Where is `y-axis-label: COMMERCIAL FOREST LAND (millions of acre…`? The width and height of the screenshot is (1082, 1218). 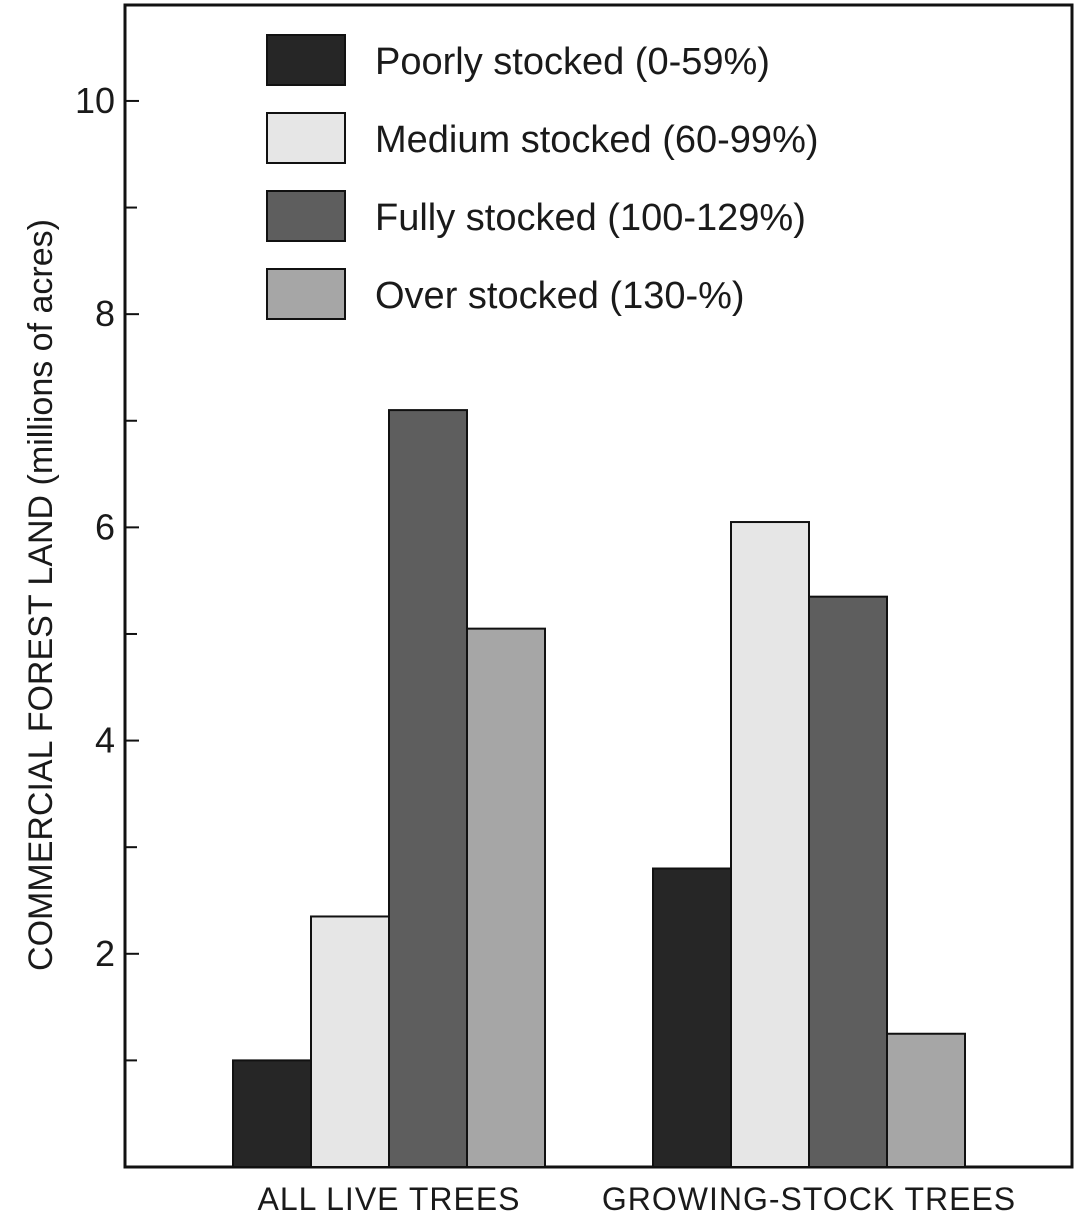
y-axis-label: COMMERCIAL FOREST LAND (millions of acre… is located at coordinates (41, 595).